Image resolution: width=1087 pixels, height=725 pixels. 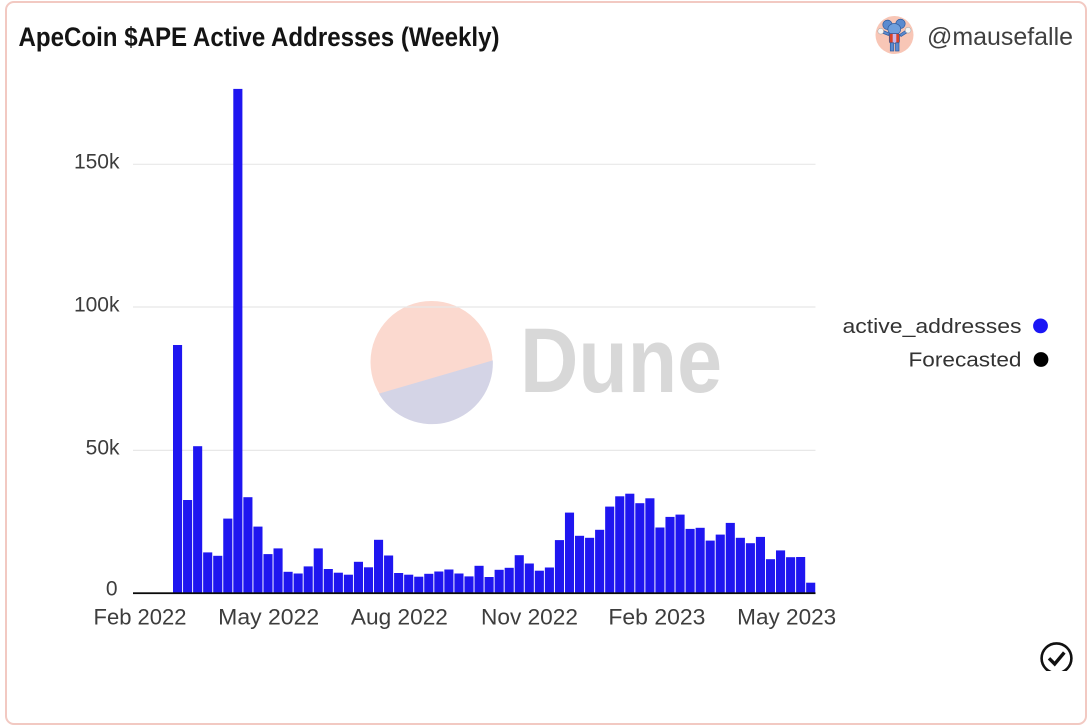 What do you see at coordinates (932, 327) in the screenshot?
I see `svg-text: active_addresses` at bounding box center [932, 327].